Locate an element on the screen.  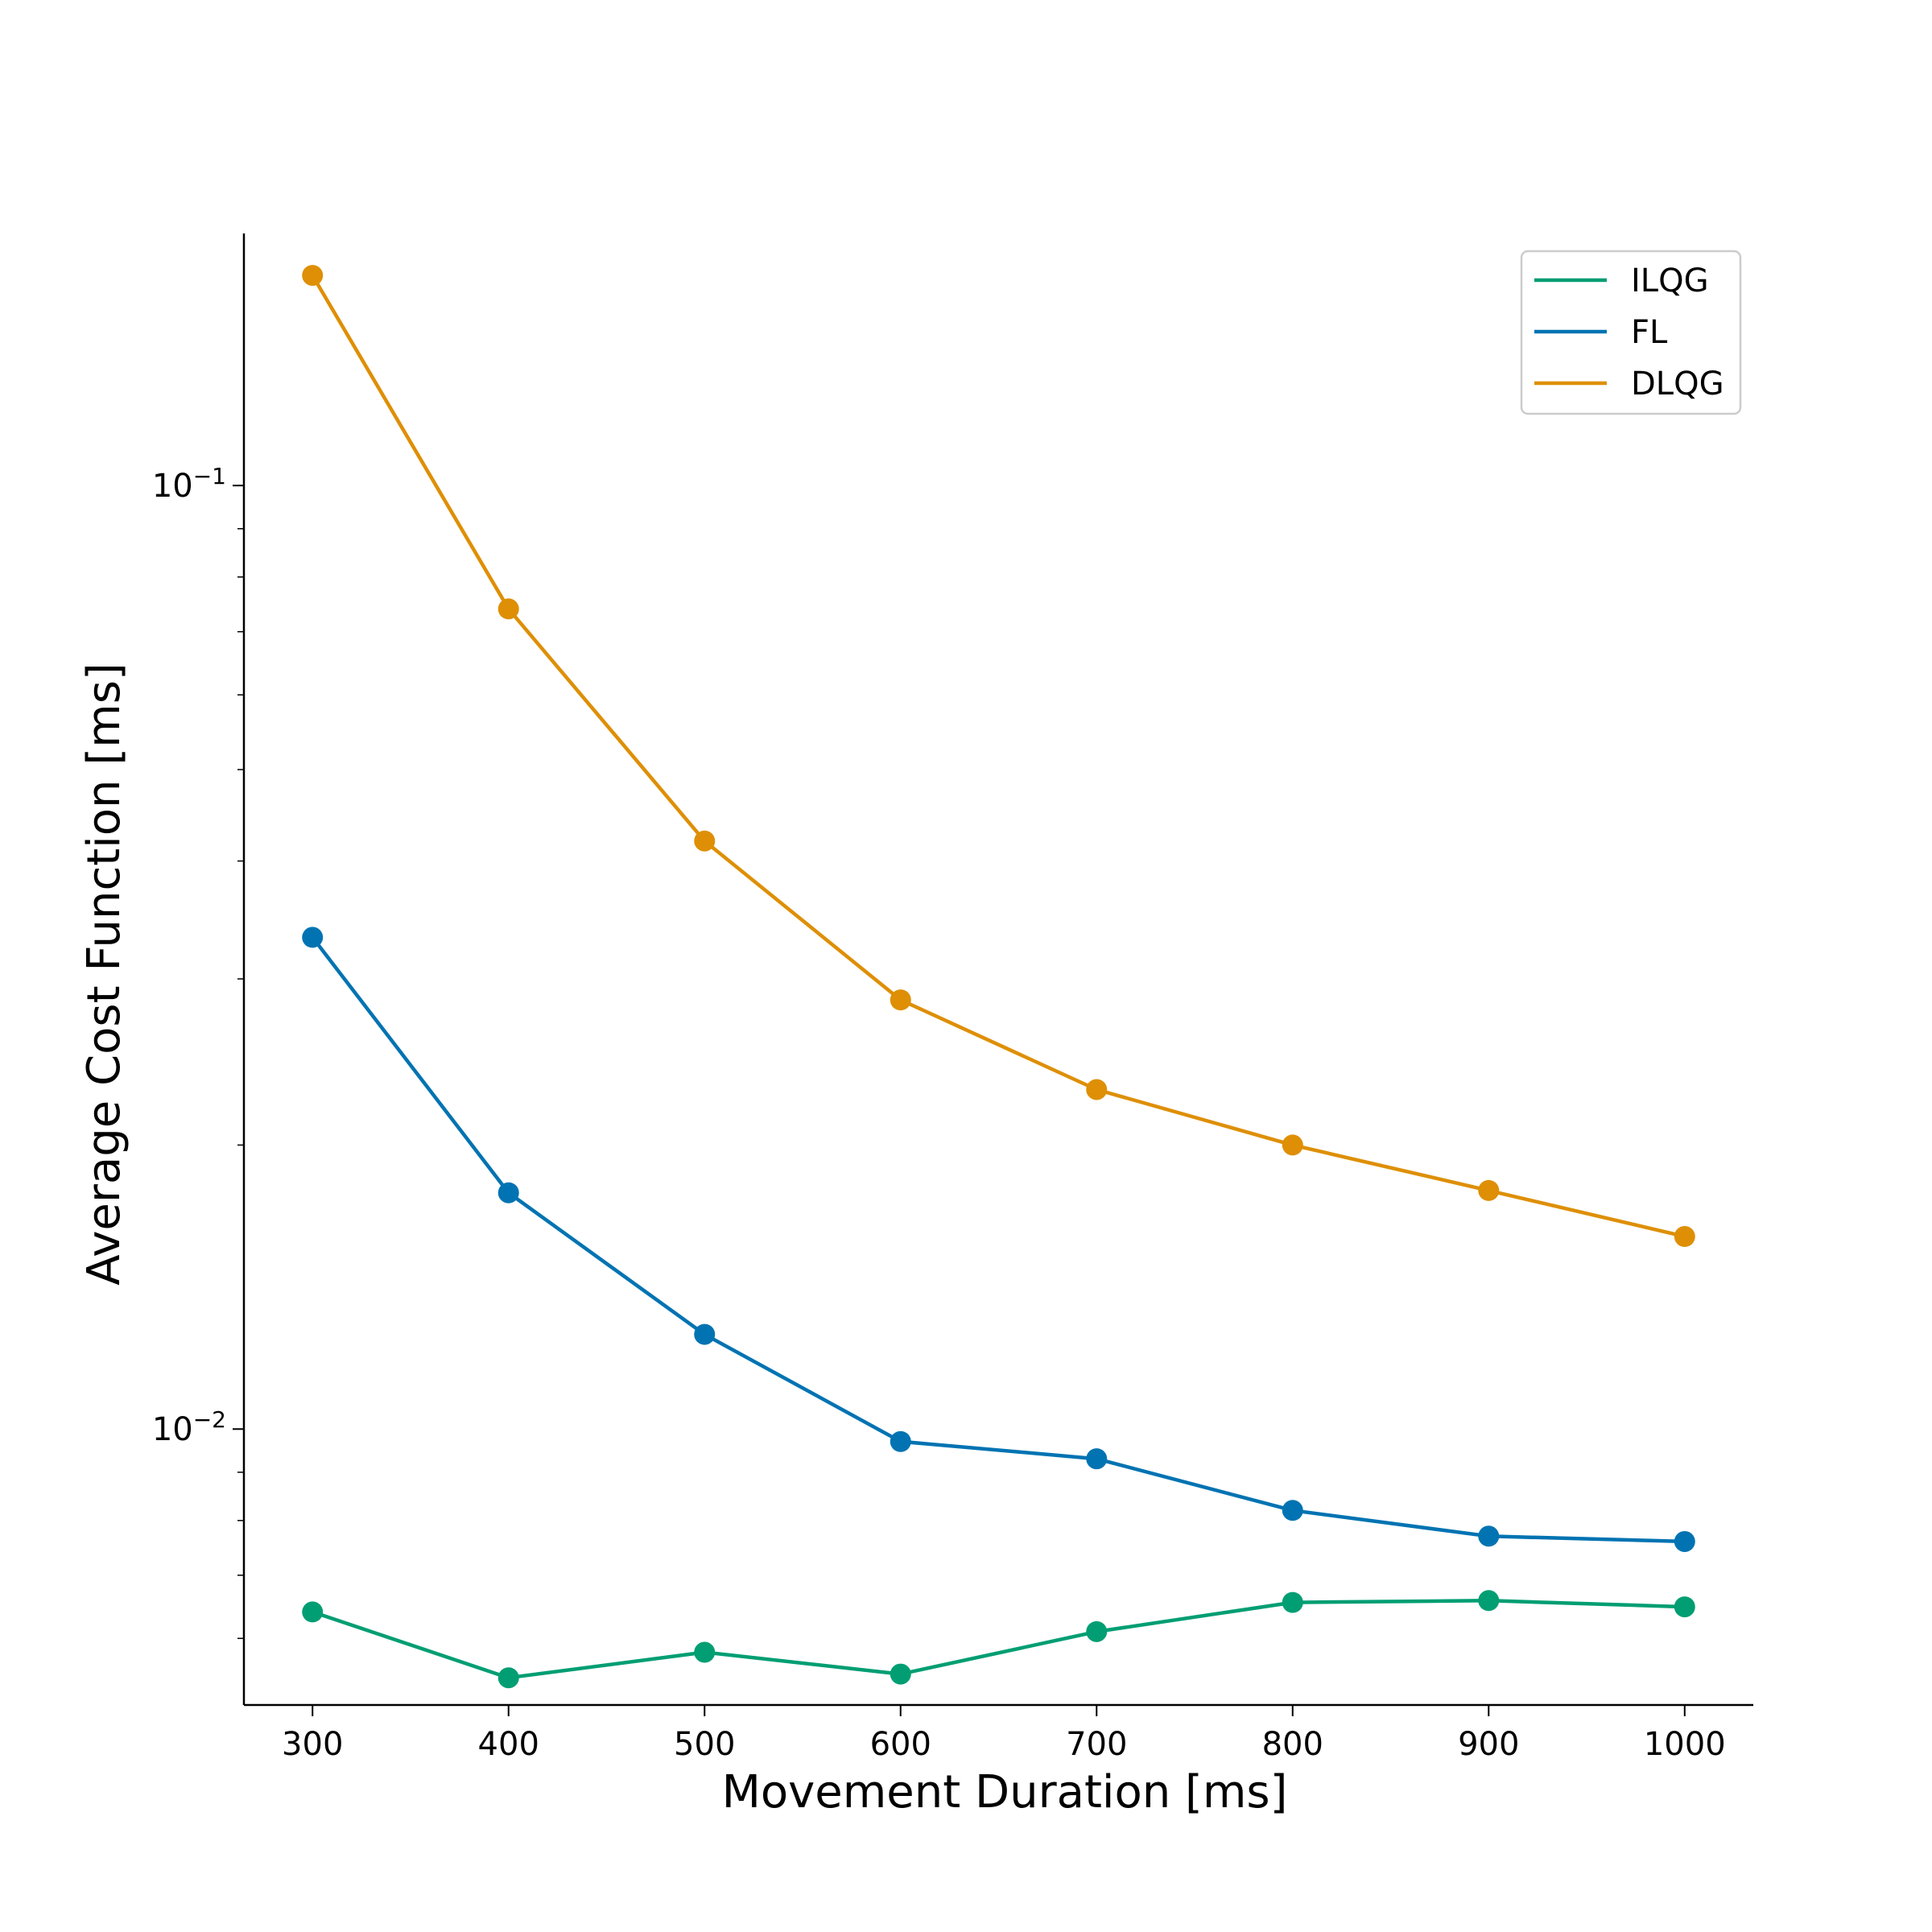
legend: ILQG FL DLQG is located at coordinates (1631, 332).